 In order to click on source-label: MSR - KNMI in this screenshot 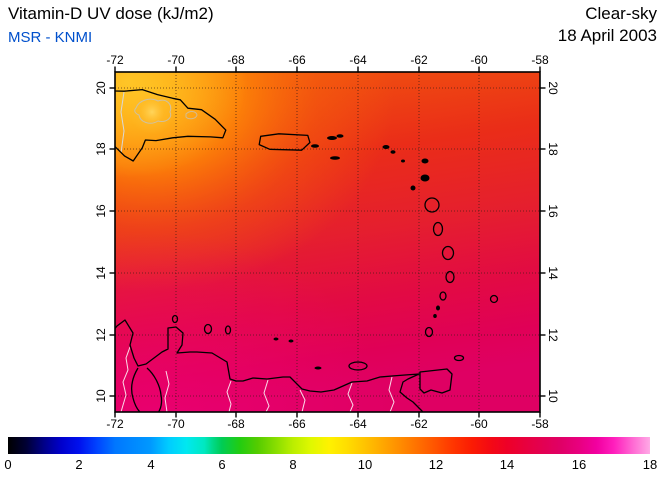, I will do `click(50, 37)`.